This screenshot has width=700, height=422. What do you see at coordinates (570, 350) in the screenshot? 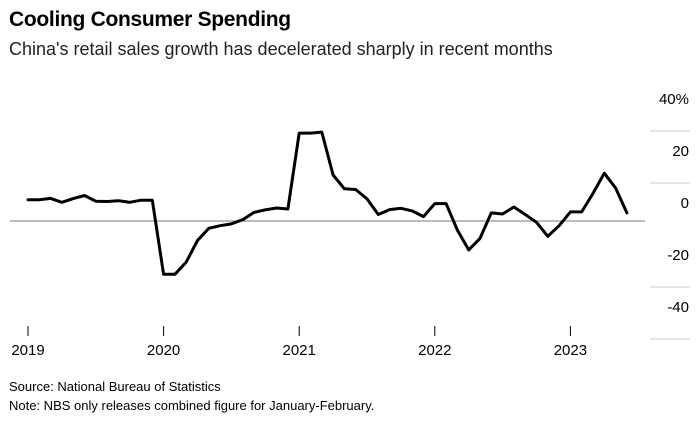
I see `x-tick-label: 2023` at bounding box center [570, 350].